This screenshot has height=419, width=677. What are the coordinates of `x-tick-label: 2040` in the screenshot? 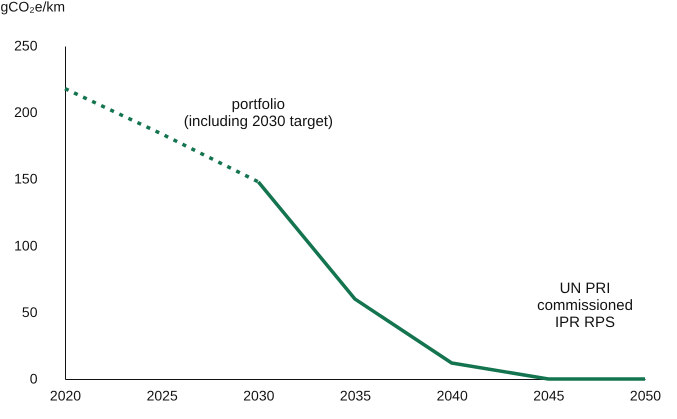 It's located at (452, 396).